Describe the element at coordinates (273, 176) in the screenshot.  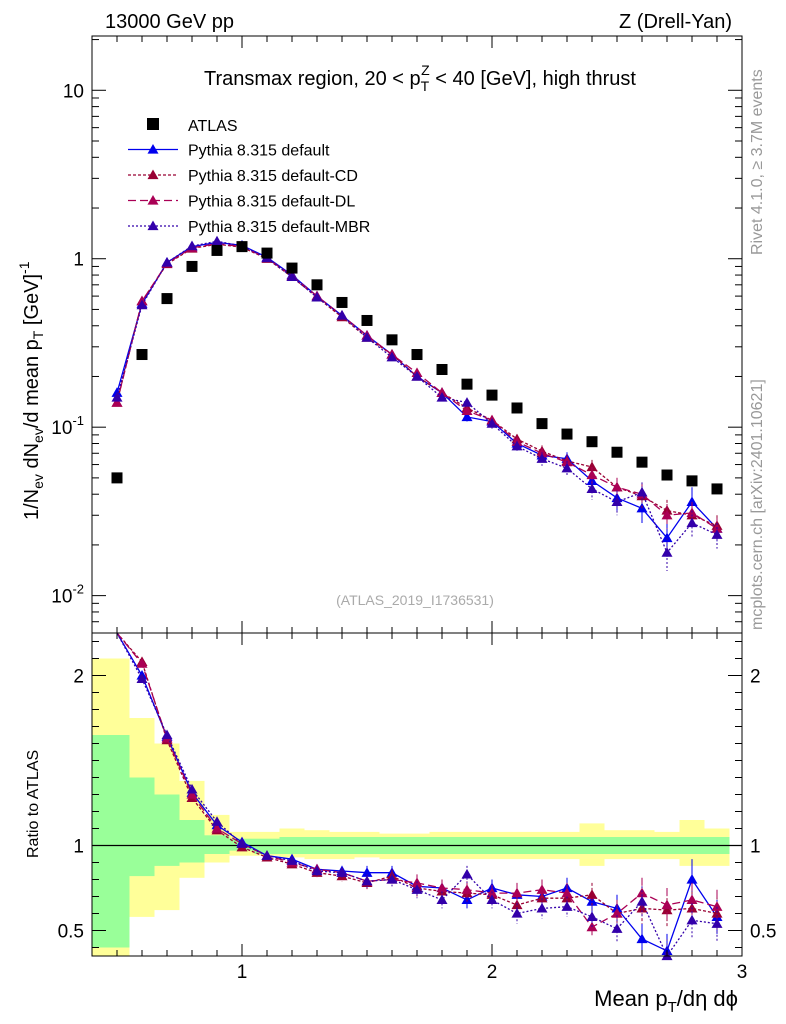
I see `legend-label: Pythia 8.315 default-CD` at that location.